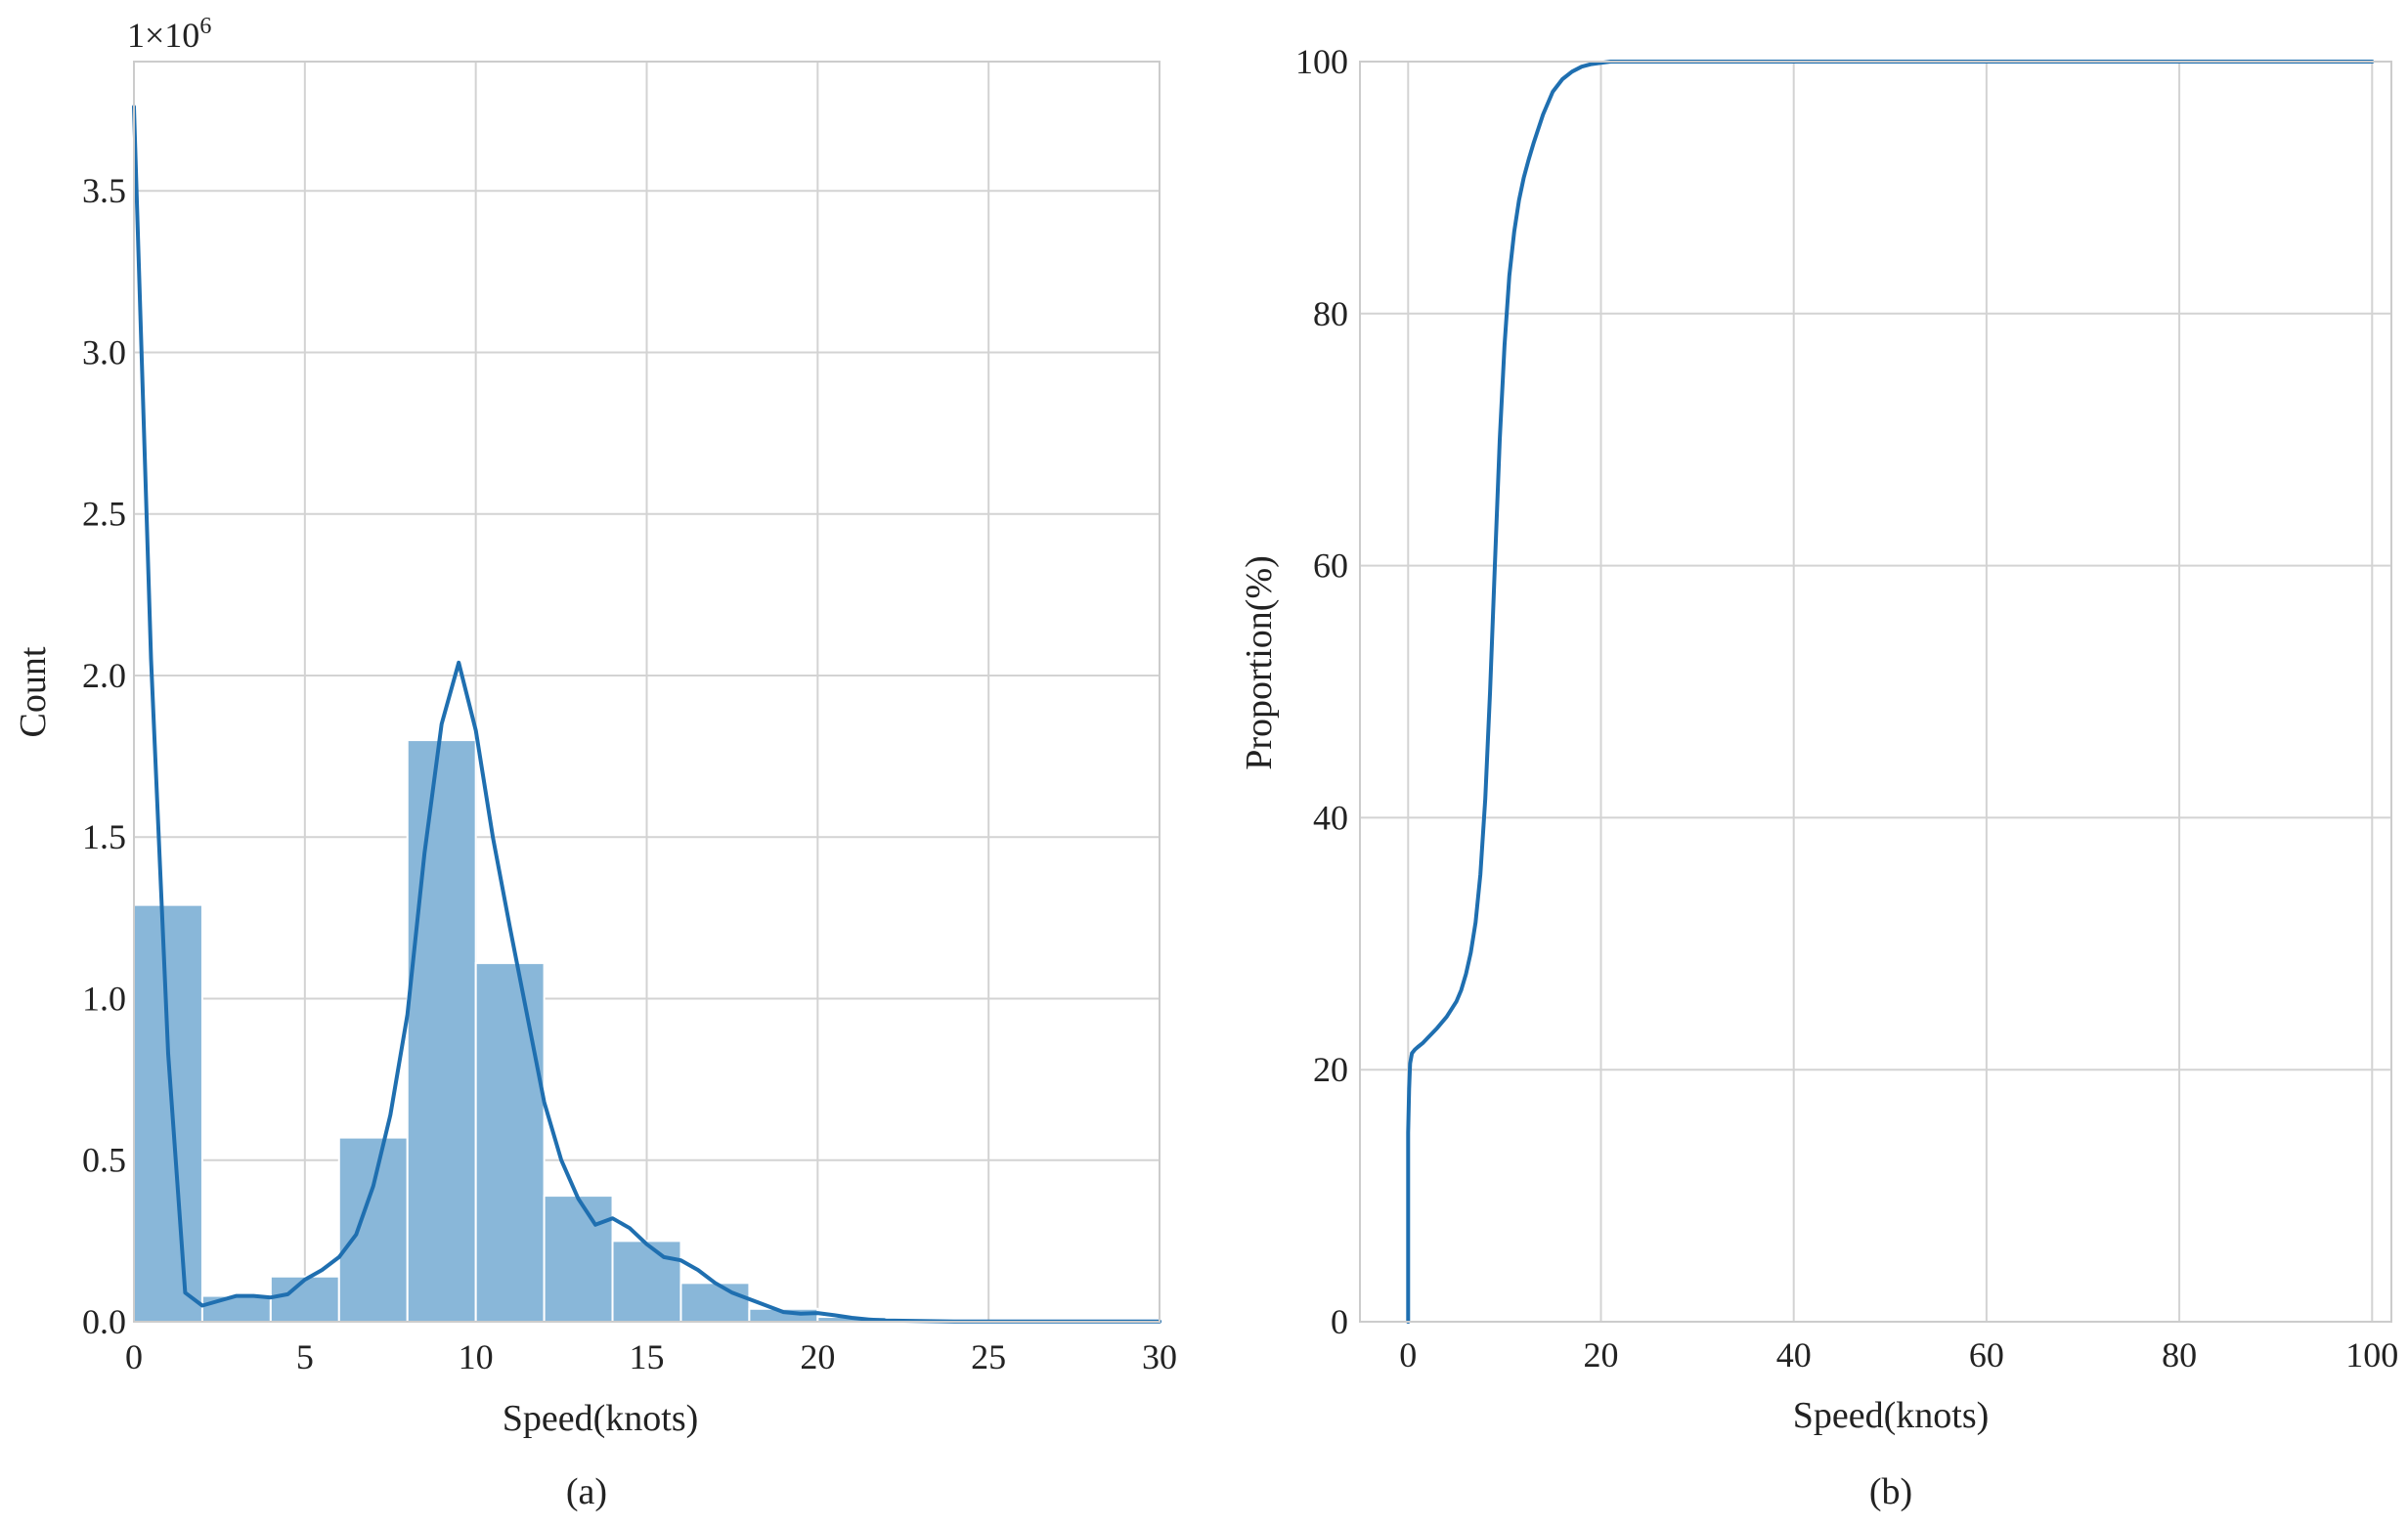 The width and height of the screenshot is (2408, 1528). I want to click on cdf-x-tick-label: 60, so click(1986, 1355).